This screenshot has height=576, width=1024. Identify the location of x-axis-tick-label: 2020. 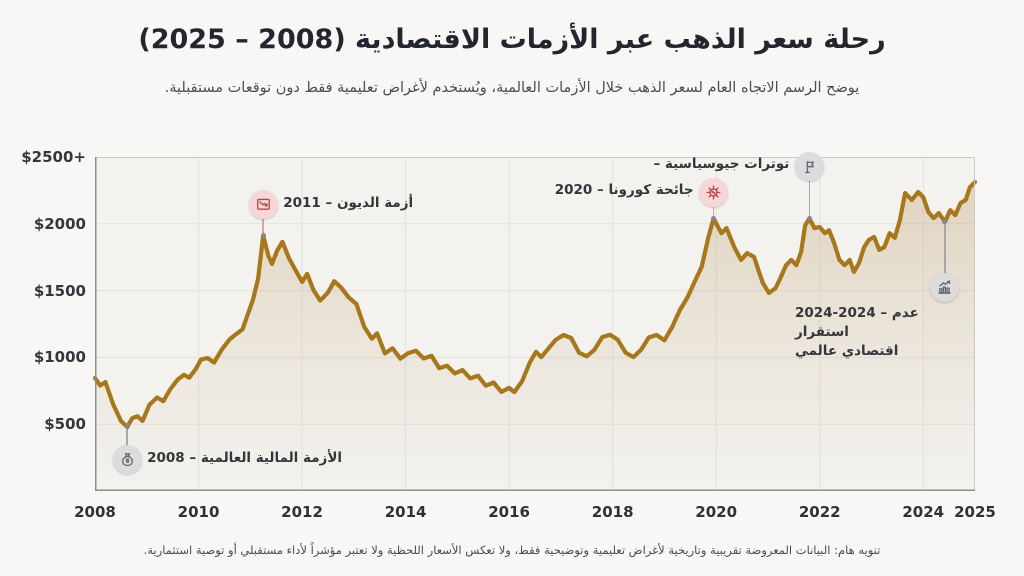
(716, 512).